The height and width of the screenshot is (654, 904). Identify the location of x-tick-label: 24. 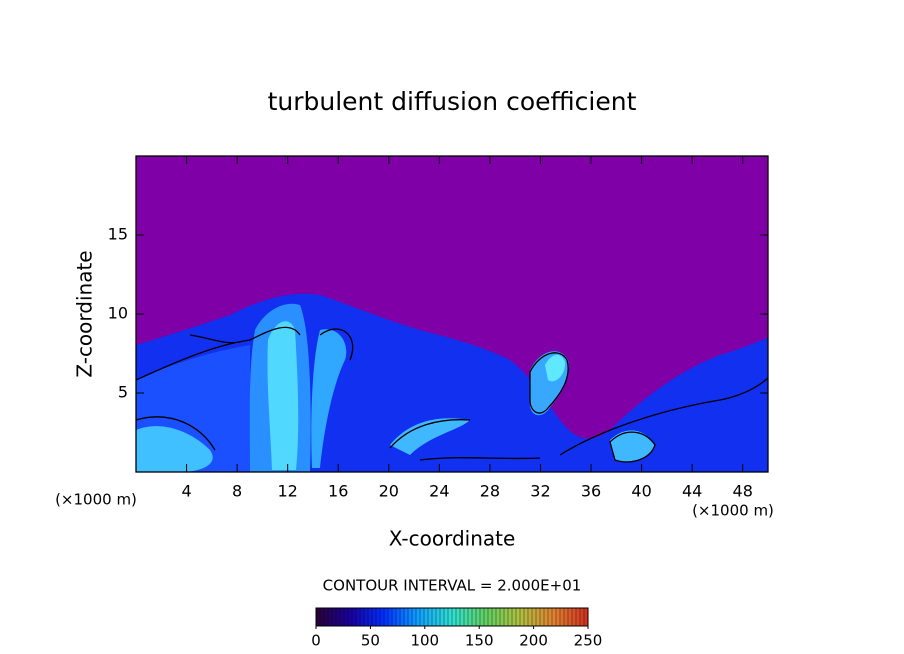
(439, 491).